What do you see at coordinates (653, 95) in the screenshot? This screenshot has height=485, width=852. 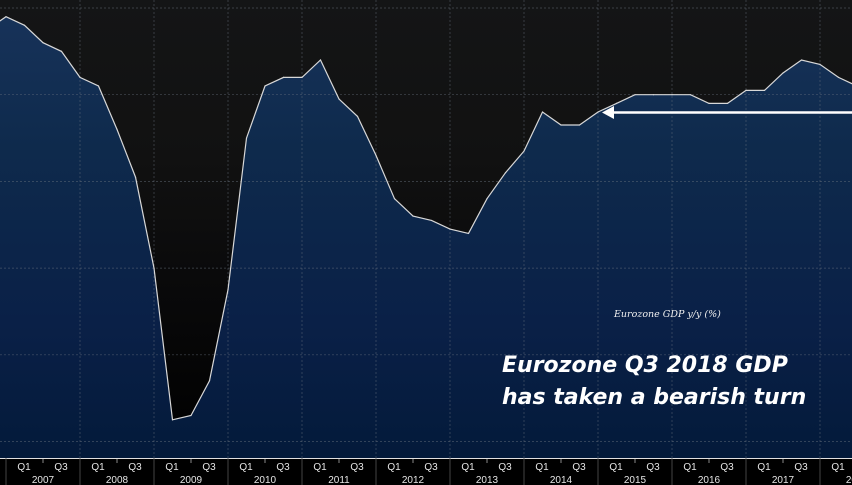 I see `data-point-2015-Q4` at bounding box center [653, 95].